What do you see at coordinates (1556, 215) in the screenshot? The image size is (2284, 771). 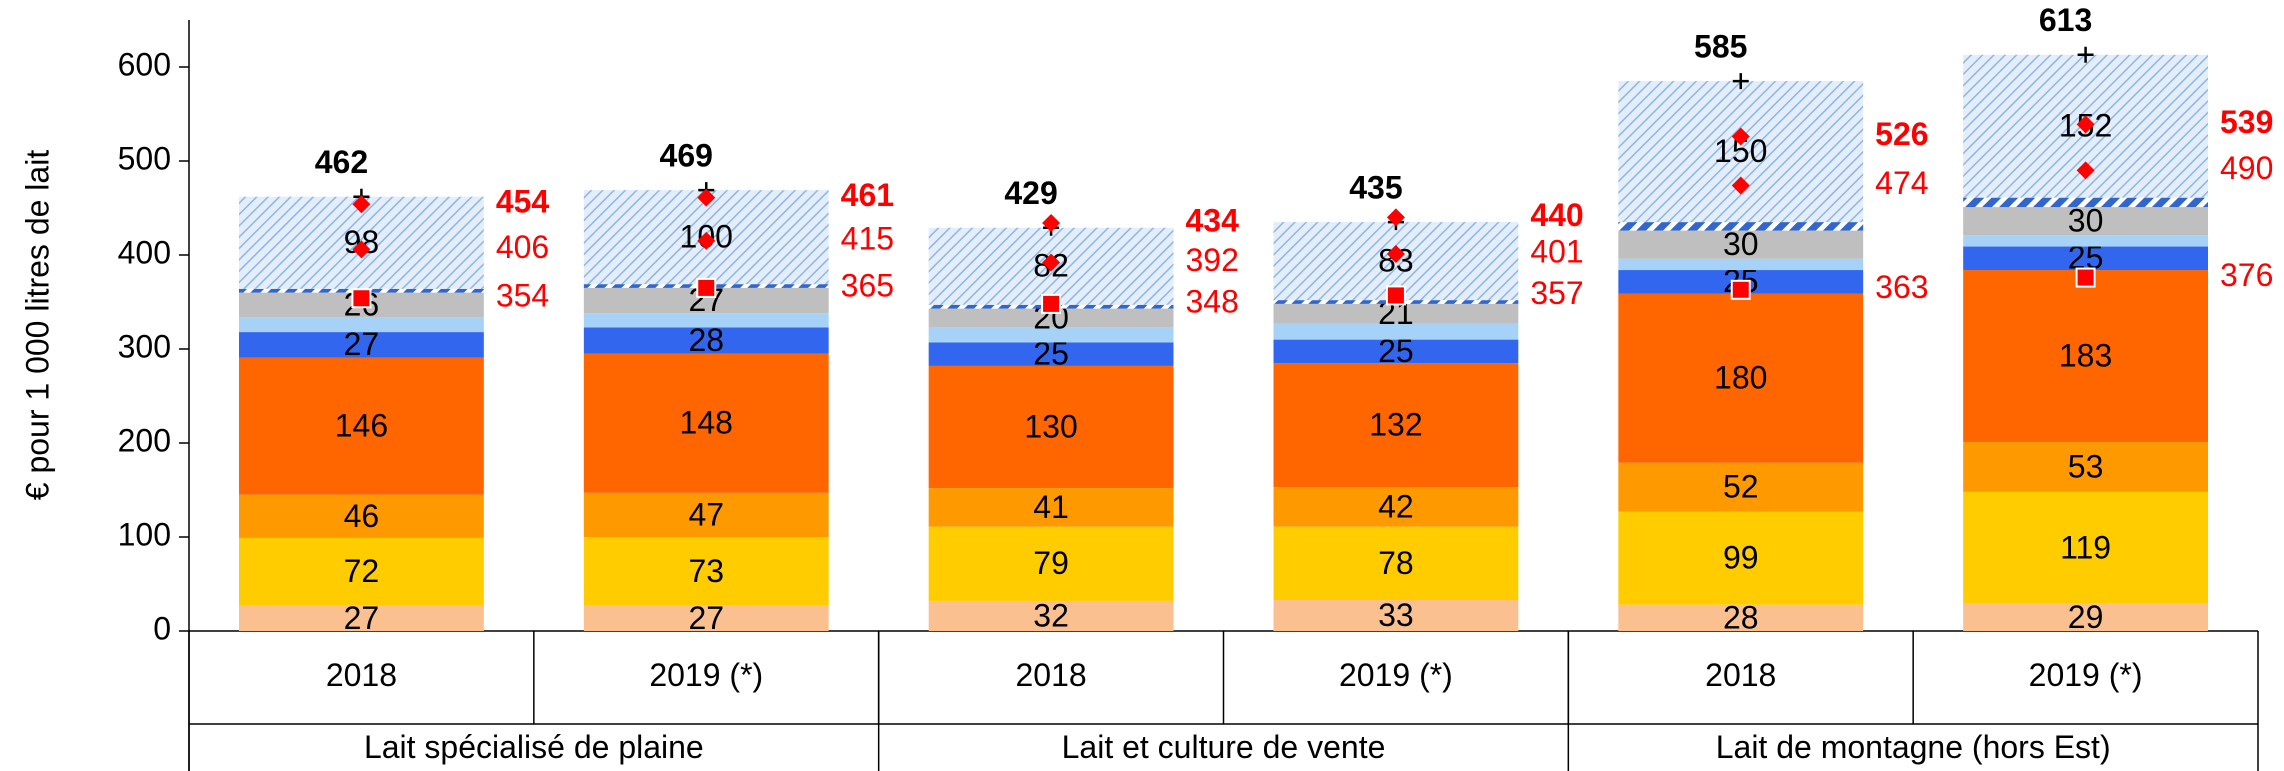 I see `marker-label: 440` at bounding box center [1556, 215].